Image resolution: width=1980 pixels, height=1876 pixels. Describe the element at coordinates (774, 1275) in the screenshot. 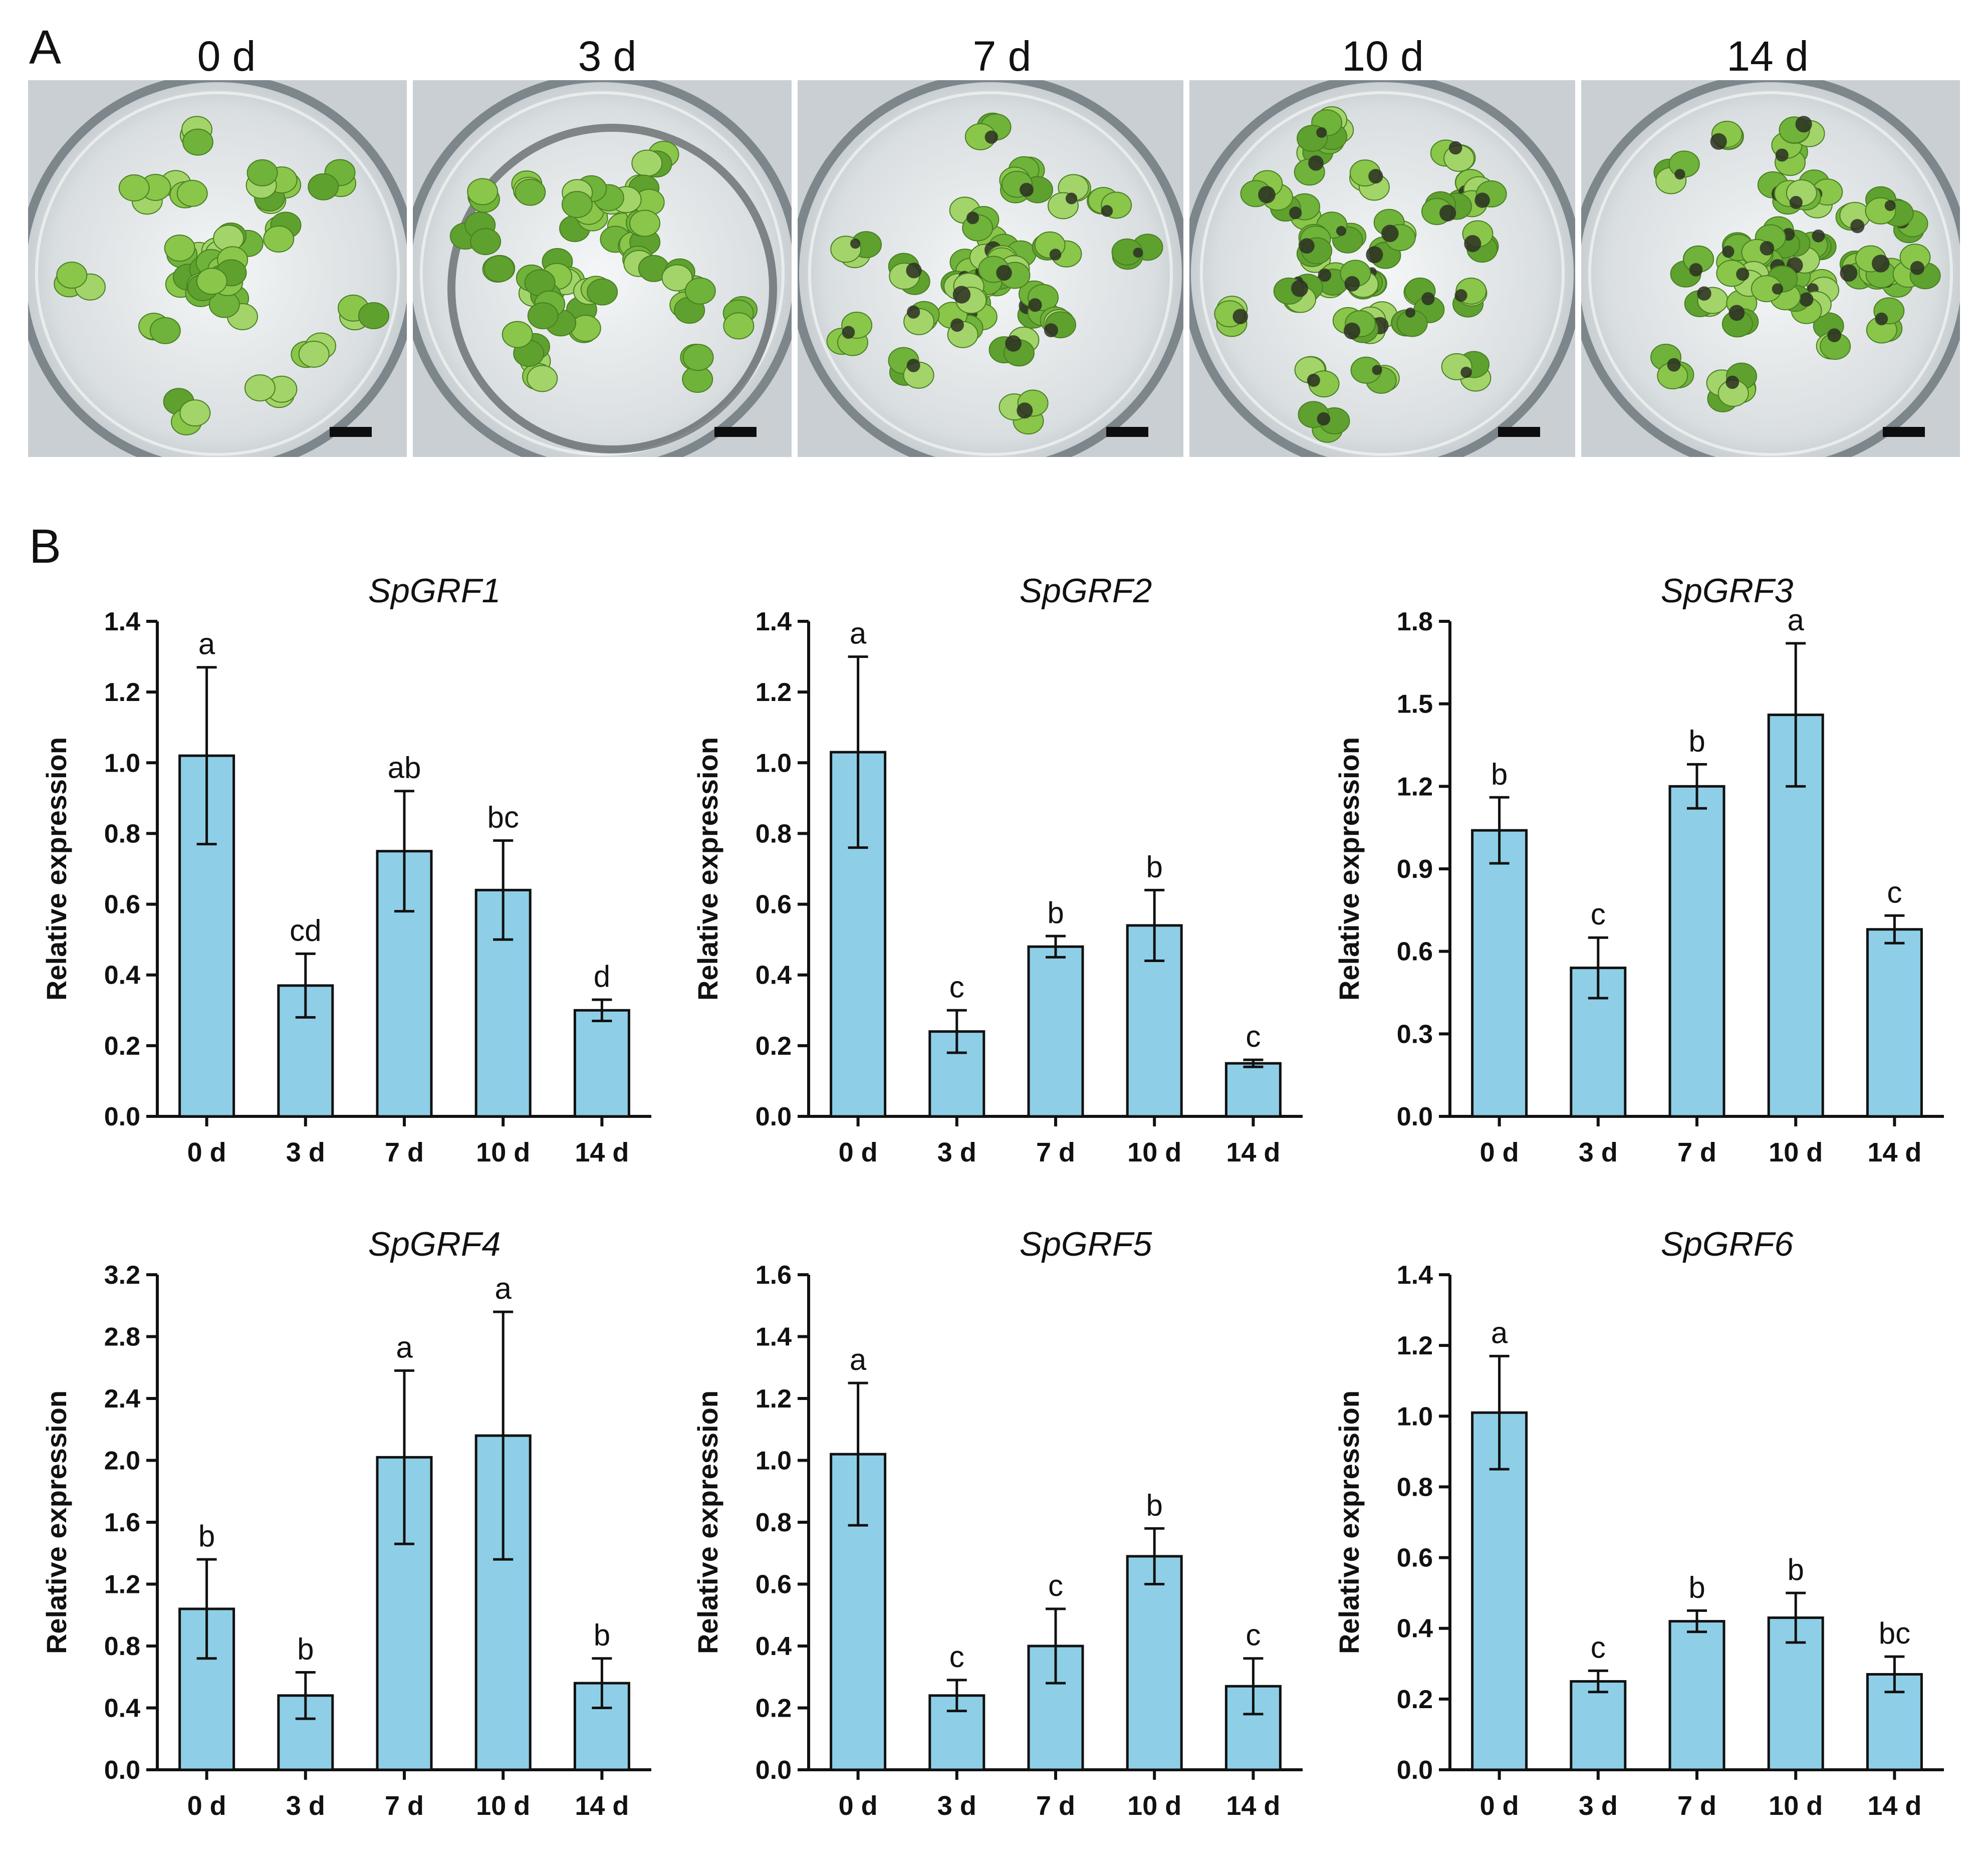

I see `y-tick-label: 1.6` at that location.